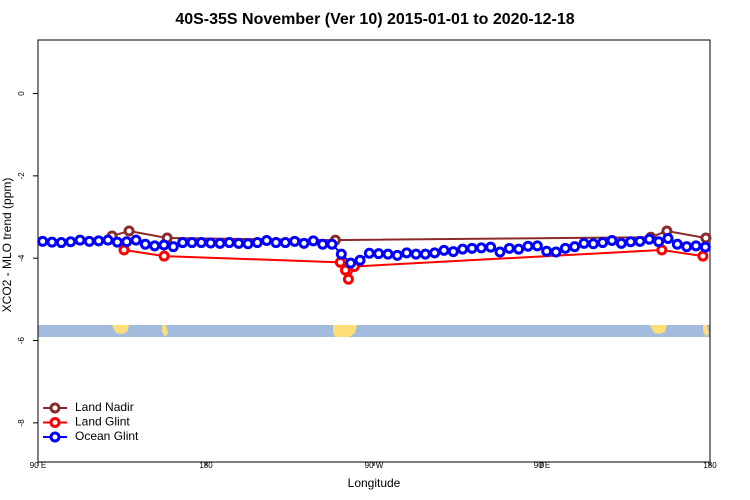 The height and width of the screenshot is (500, 750). What do you see at coordinates (104, 407) in the screenshot?
I see `legend-label: Land Nadir` at bounding box center [104, 407].